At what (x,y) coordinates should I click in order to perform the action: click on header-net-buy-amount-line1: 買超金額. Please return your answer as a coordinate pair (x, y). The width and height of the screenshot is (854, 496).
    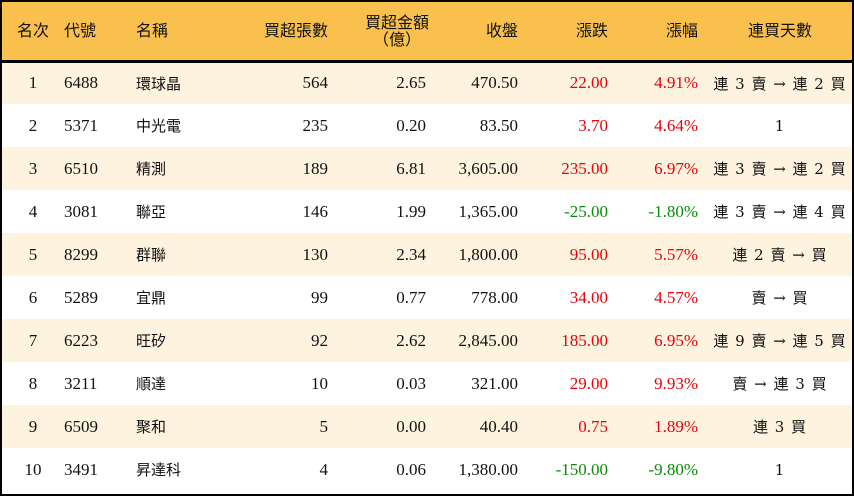
    Looking at the image, I should click on (396, 22).